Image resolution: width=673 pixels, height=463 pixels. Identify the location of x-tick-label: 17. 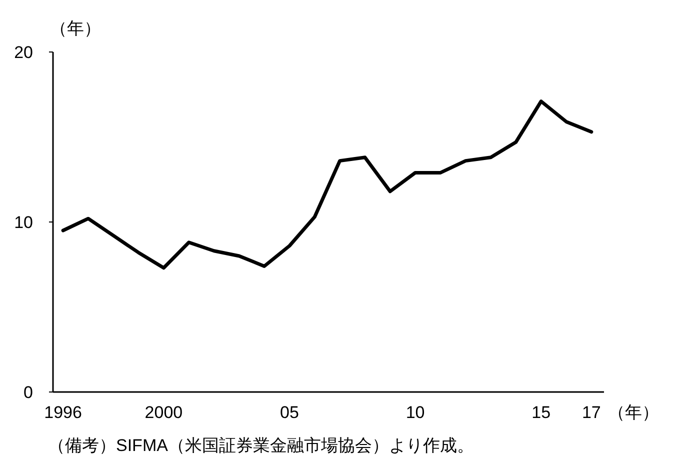
(591, 412).